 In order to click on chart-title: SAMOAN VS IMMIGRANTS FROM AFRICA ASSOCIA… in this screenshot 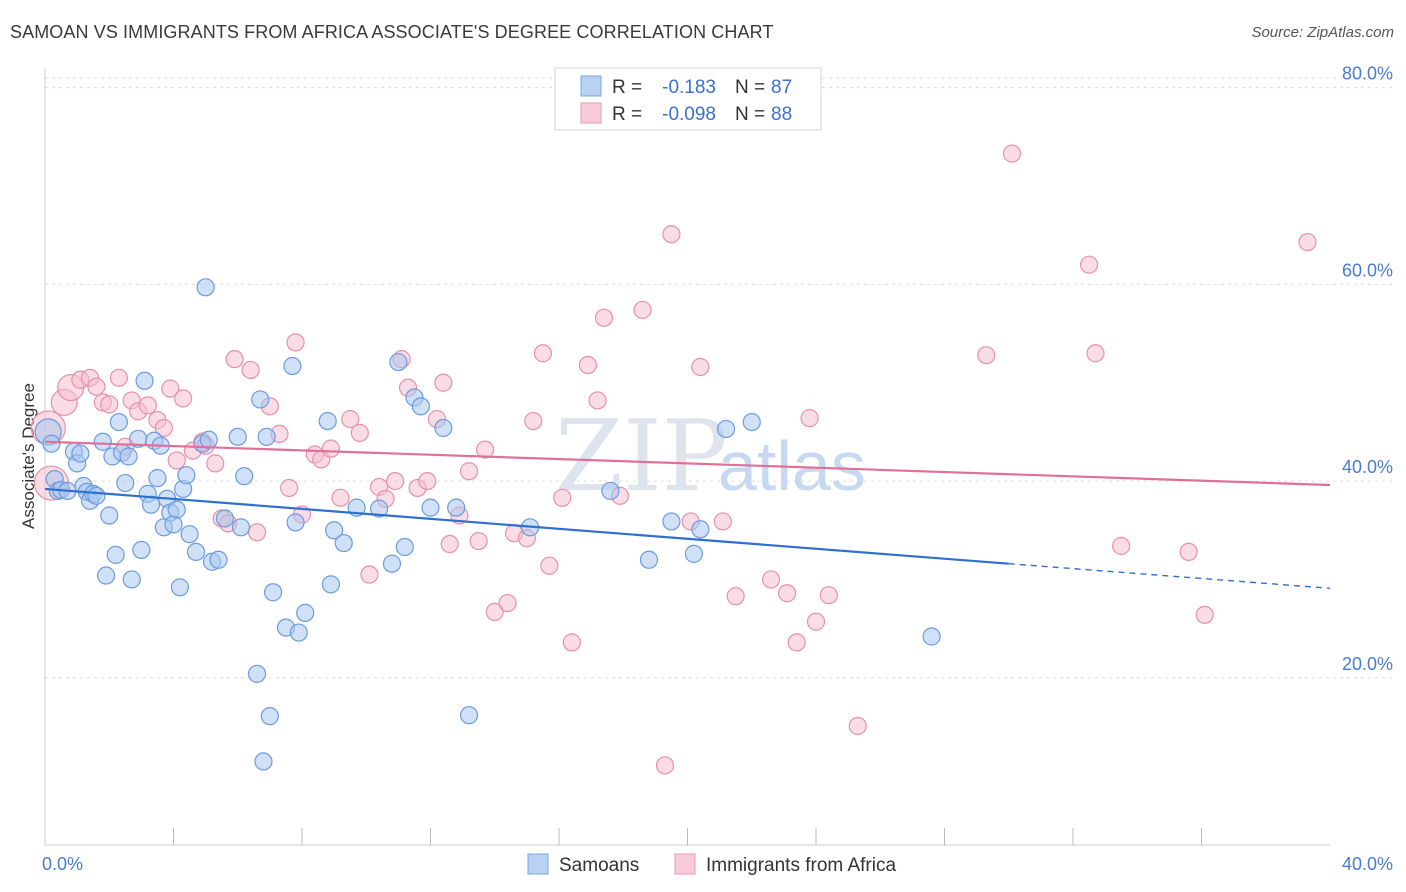, I will do `click(392, 32)`.